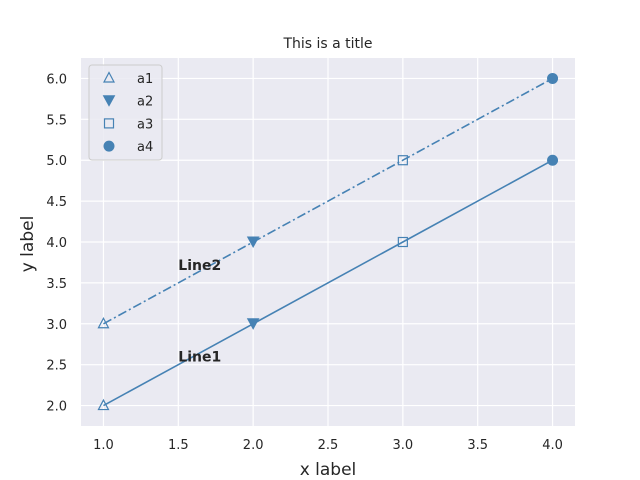 This screenshot has height=480, width=640. Describe the element at coordinates (56, 79) in the screenshot. I see `y-tick-label: 6.0` at that location.